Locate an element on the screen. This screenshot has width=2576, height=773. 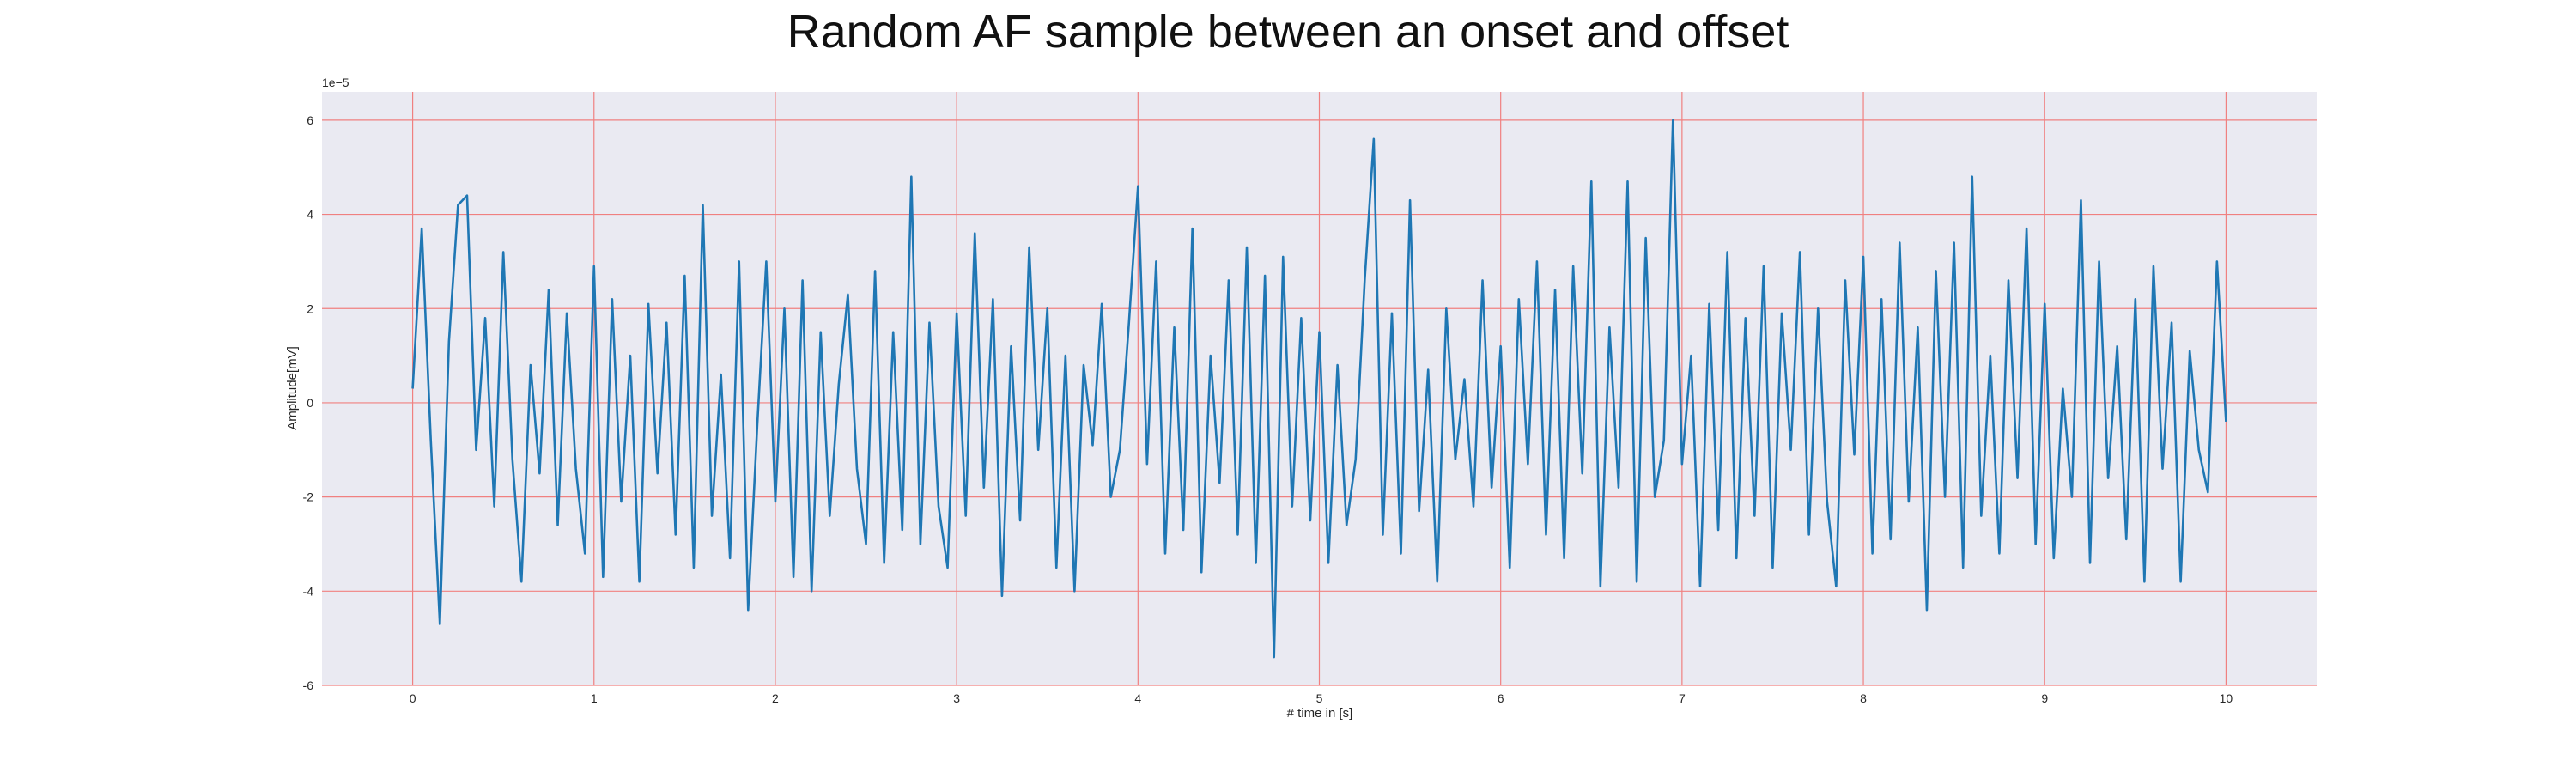
x-tick-label: 3 is located at coordinates (957, 698).